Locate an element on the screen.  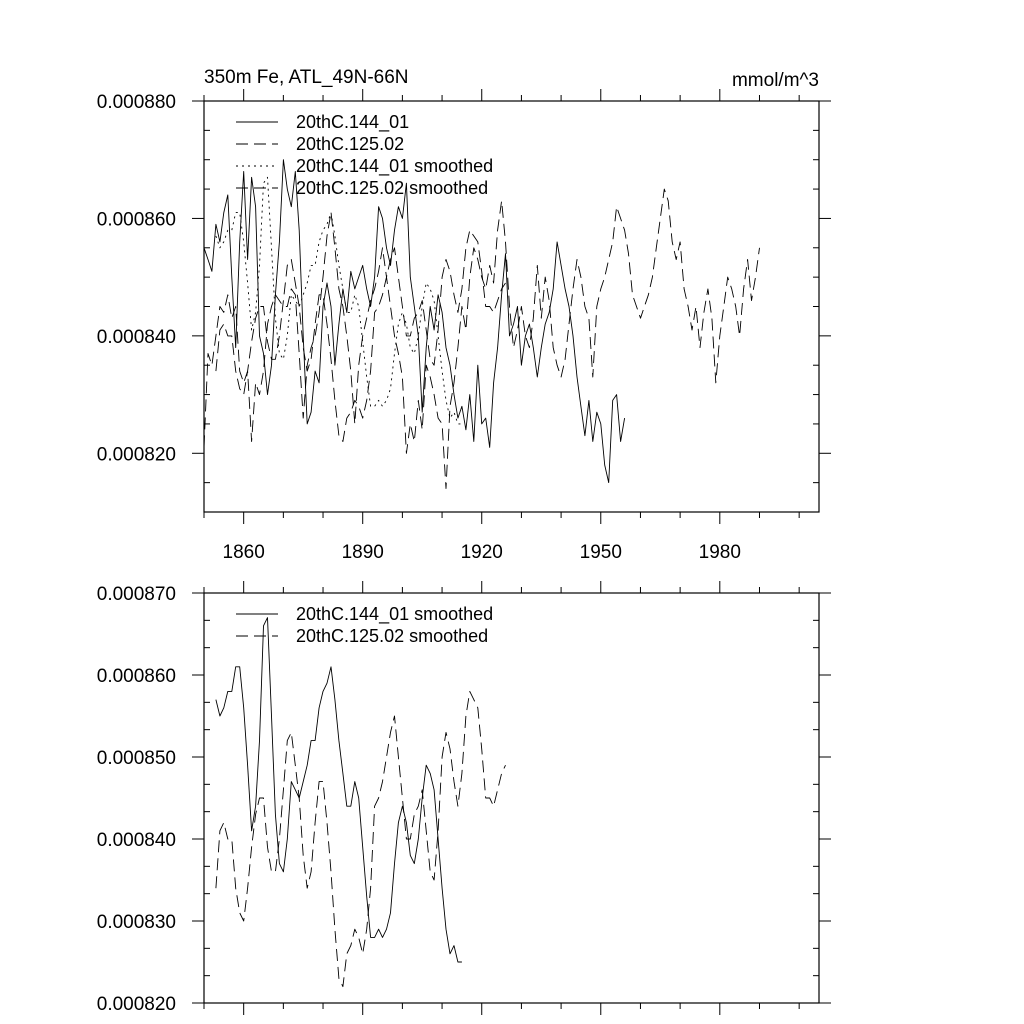
units-label: mmol/m^3 is located at coordinates (775, 80).